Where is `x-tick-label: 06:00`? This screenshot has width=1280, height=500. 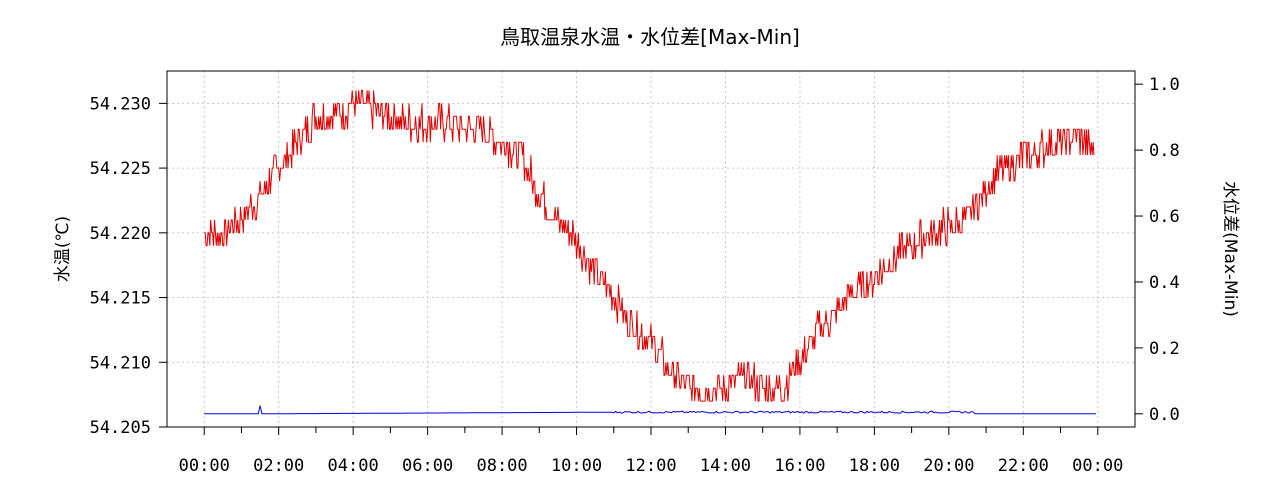
x-tick-label: 06:00 is located at coordinates (427, 466).